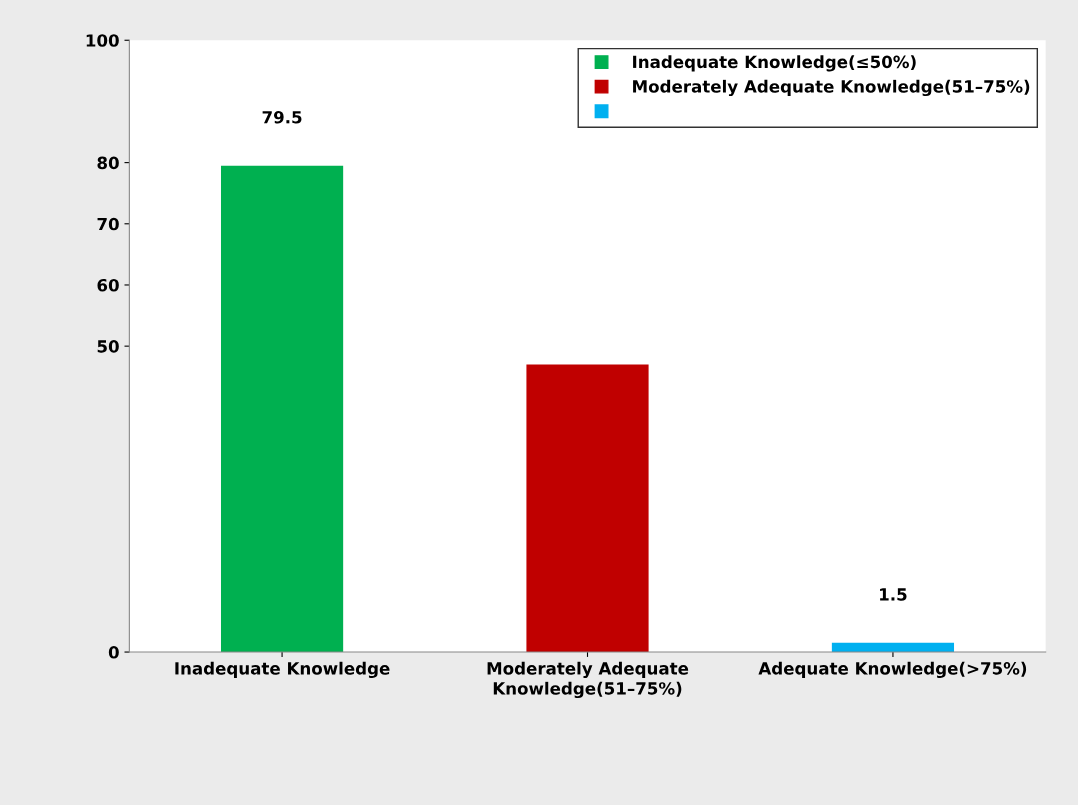 The height and width of the screenshot is (805, 1078). Describe the element at coordinates (102, 40) in the screenshot. I see `y-tick-label: 100` at that location.